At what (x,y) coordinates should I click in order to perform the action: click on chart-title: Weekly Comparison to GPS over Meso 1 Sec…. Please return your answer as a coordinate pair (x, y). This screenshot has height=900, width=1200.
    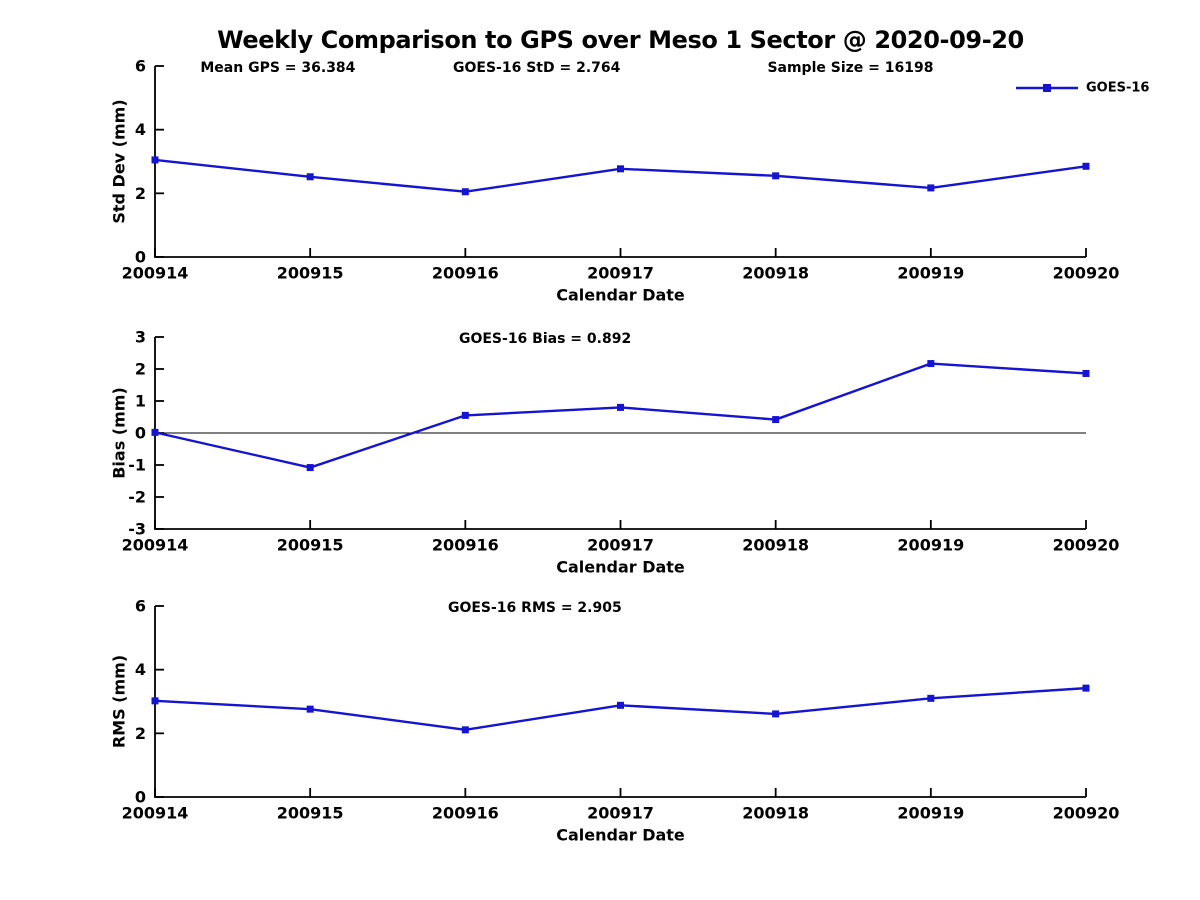
    Looking at the image, I should click on (620, 40).